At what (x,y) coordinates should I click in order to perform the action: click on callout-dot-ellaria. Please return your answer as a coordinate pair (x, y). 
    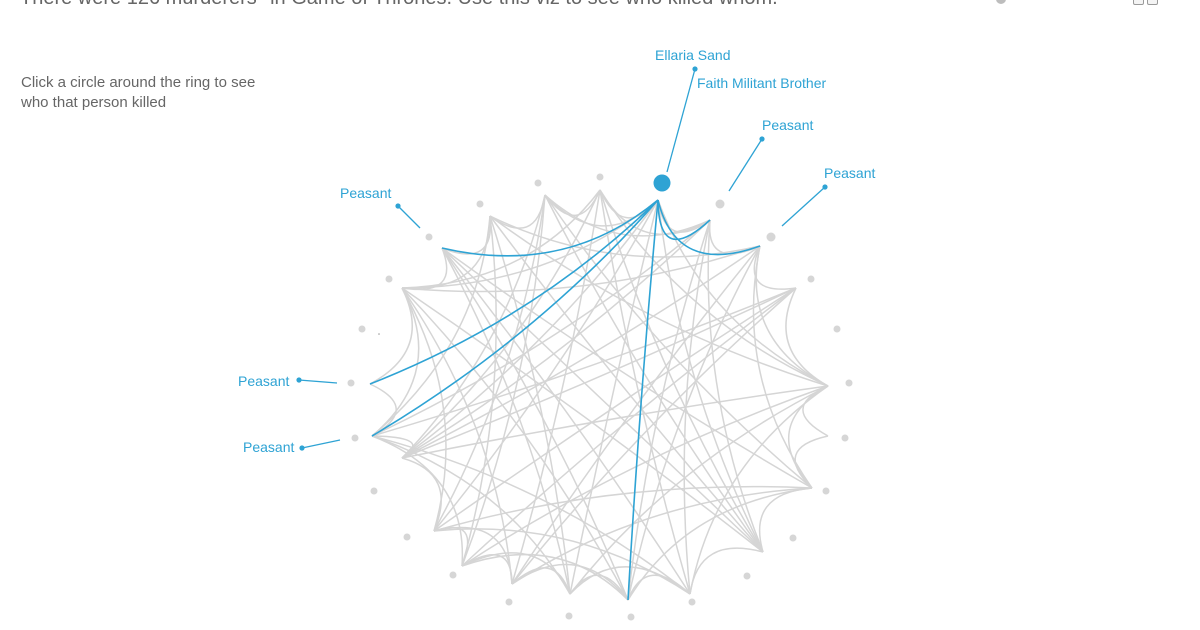
    Looking at the image, I should click on (695, 69).